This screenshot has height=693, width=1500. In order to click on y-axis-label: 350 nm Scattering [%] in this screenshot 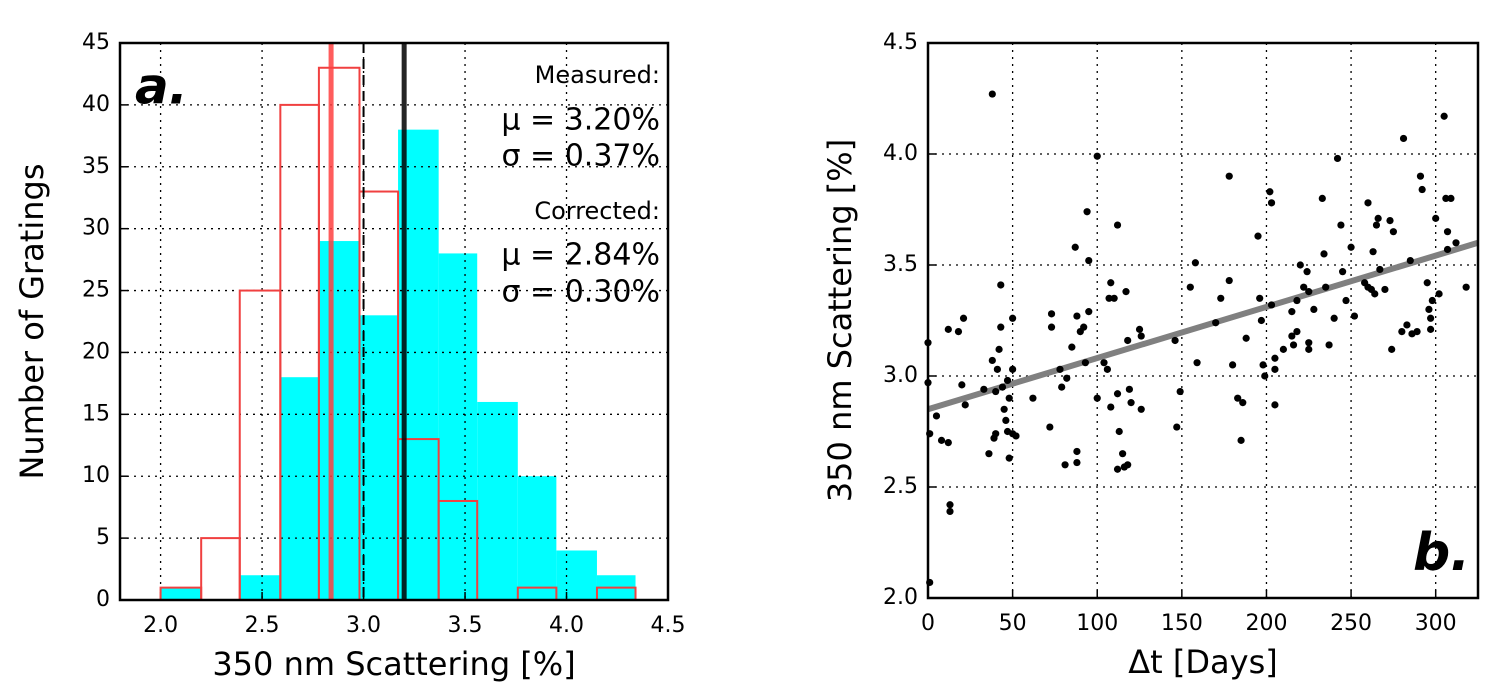, I will do `click(840, 320)`.